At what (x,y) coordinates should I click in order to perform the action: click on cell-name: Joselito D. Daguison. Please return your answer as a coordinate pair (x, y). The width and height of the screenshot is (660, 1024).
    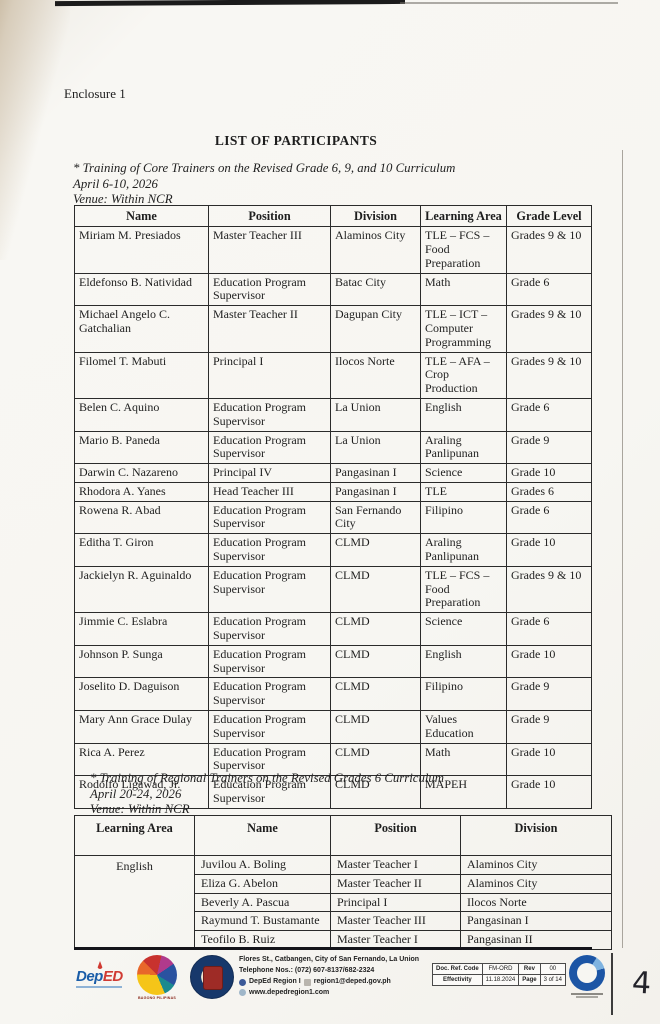
    Looking at the image, I should click on (141, 694).